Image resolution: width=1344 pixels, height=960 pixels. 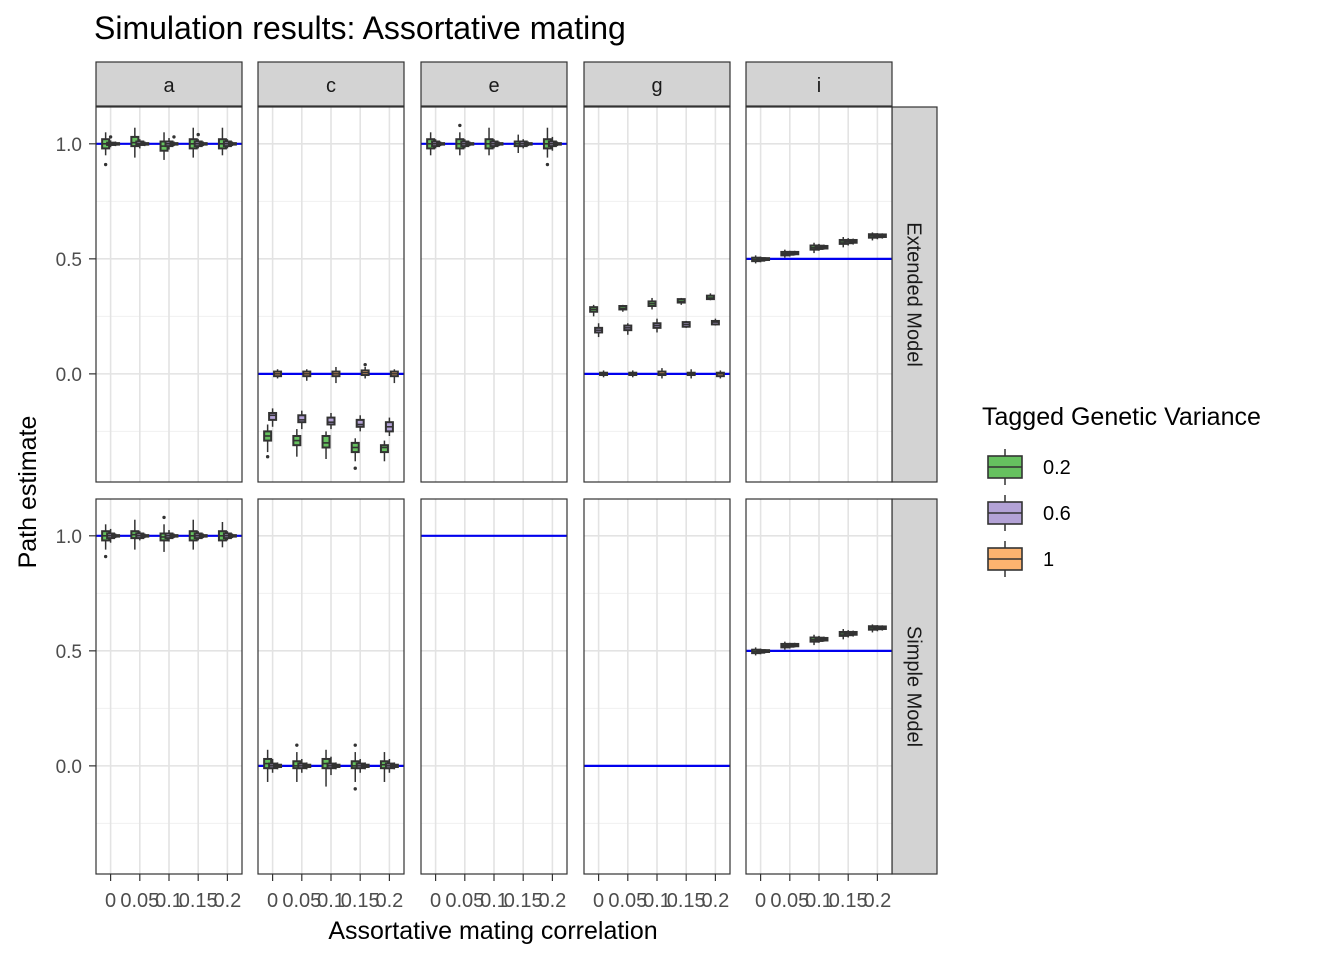 I want to click on facet-strip-label: g, so click(x=656, y=86).